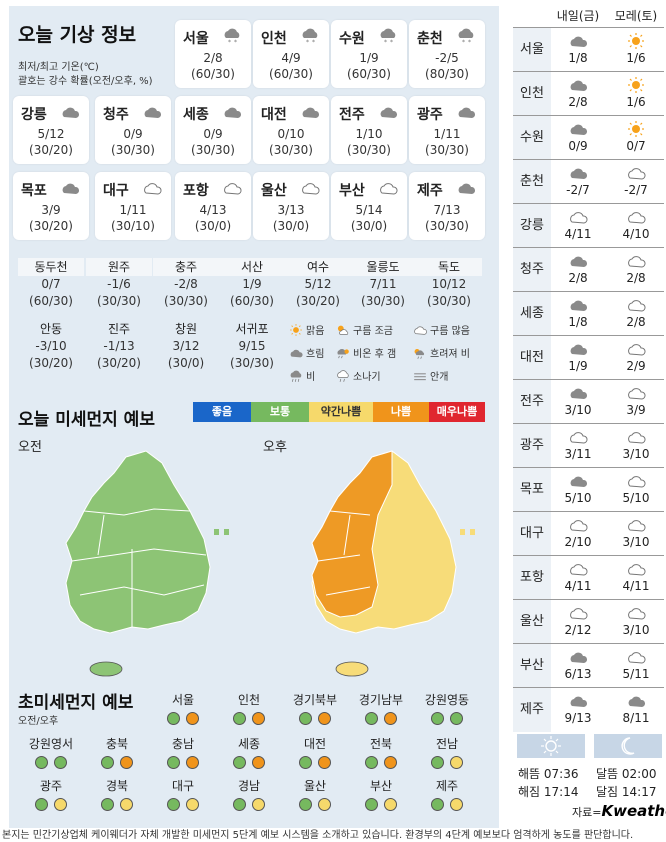  Describe the element at coordinates (51, 794) in the screenshot. I see `ufine-region: 광주` at that location.